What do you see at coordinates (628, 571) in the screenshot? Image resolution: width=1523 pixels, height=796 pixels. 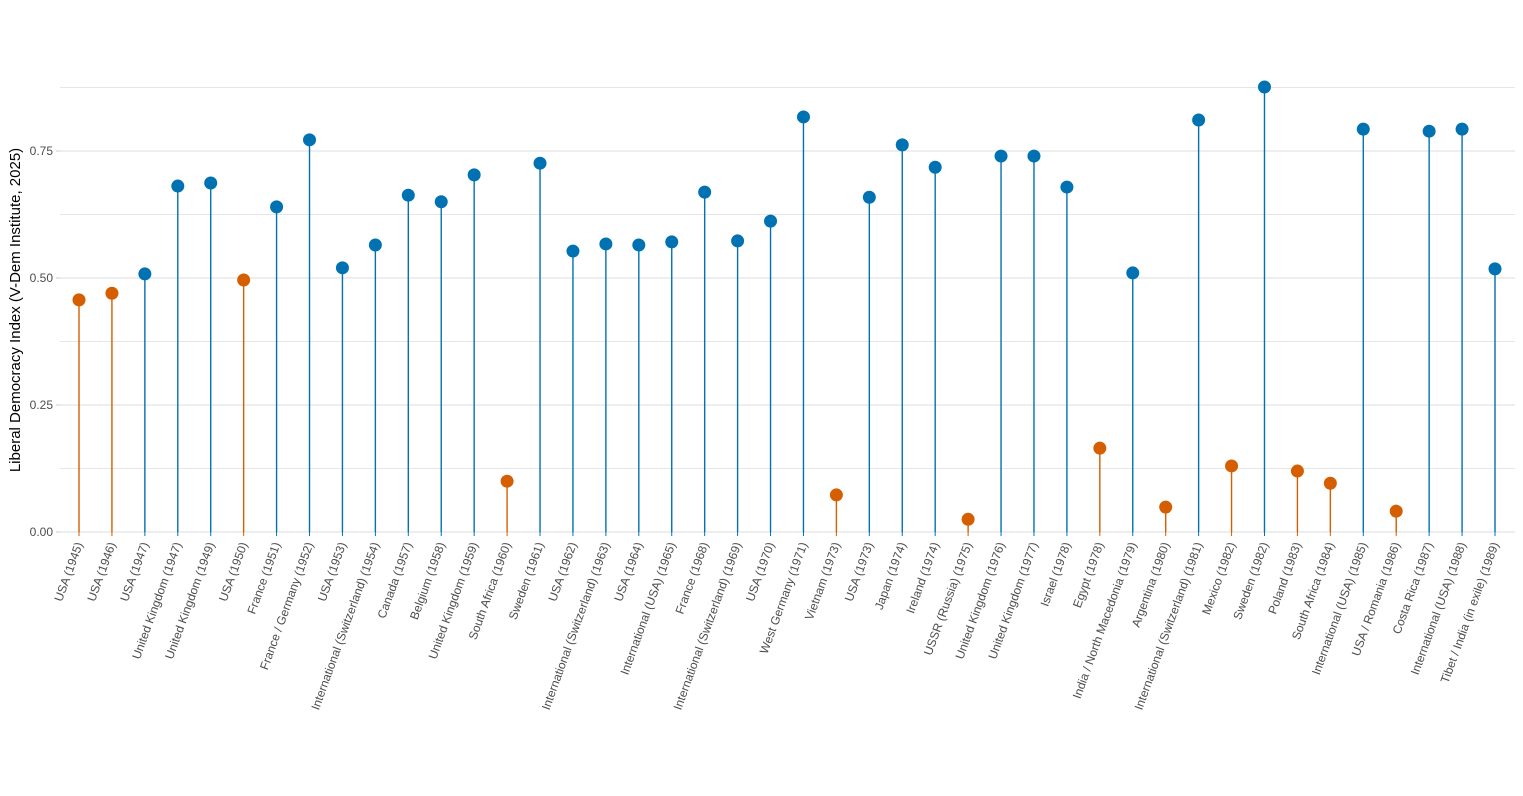 I see `x-tick-label: USA (1964)` at bounding box center [628, 571].